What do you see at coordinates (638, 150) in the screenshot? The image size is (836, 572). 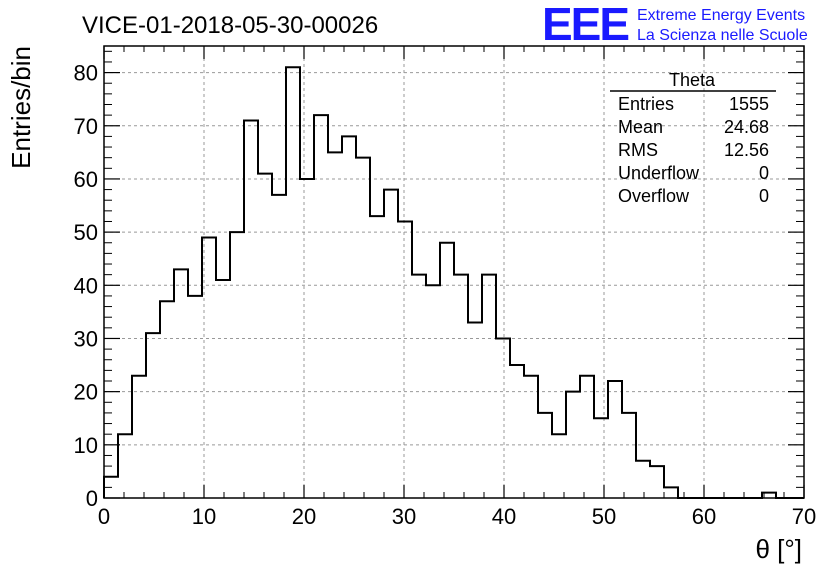 I see `stats-label: RMS` at bounding box center [638, 150].